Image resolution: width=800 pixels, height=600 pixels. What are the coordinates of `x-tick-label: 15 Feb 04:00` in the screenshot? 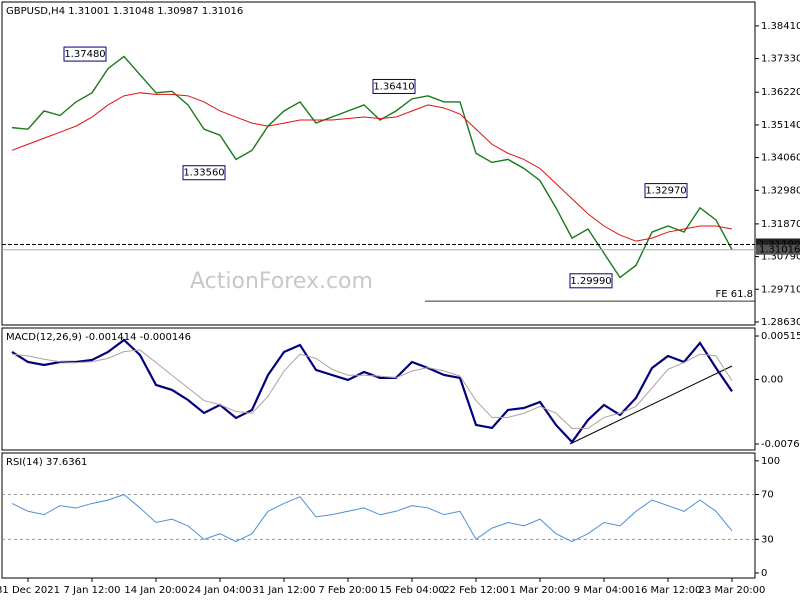 It's located at (412, 590).